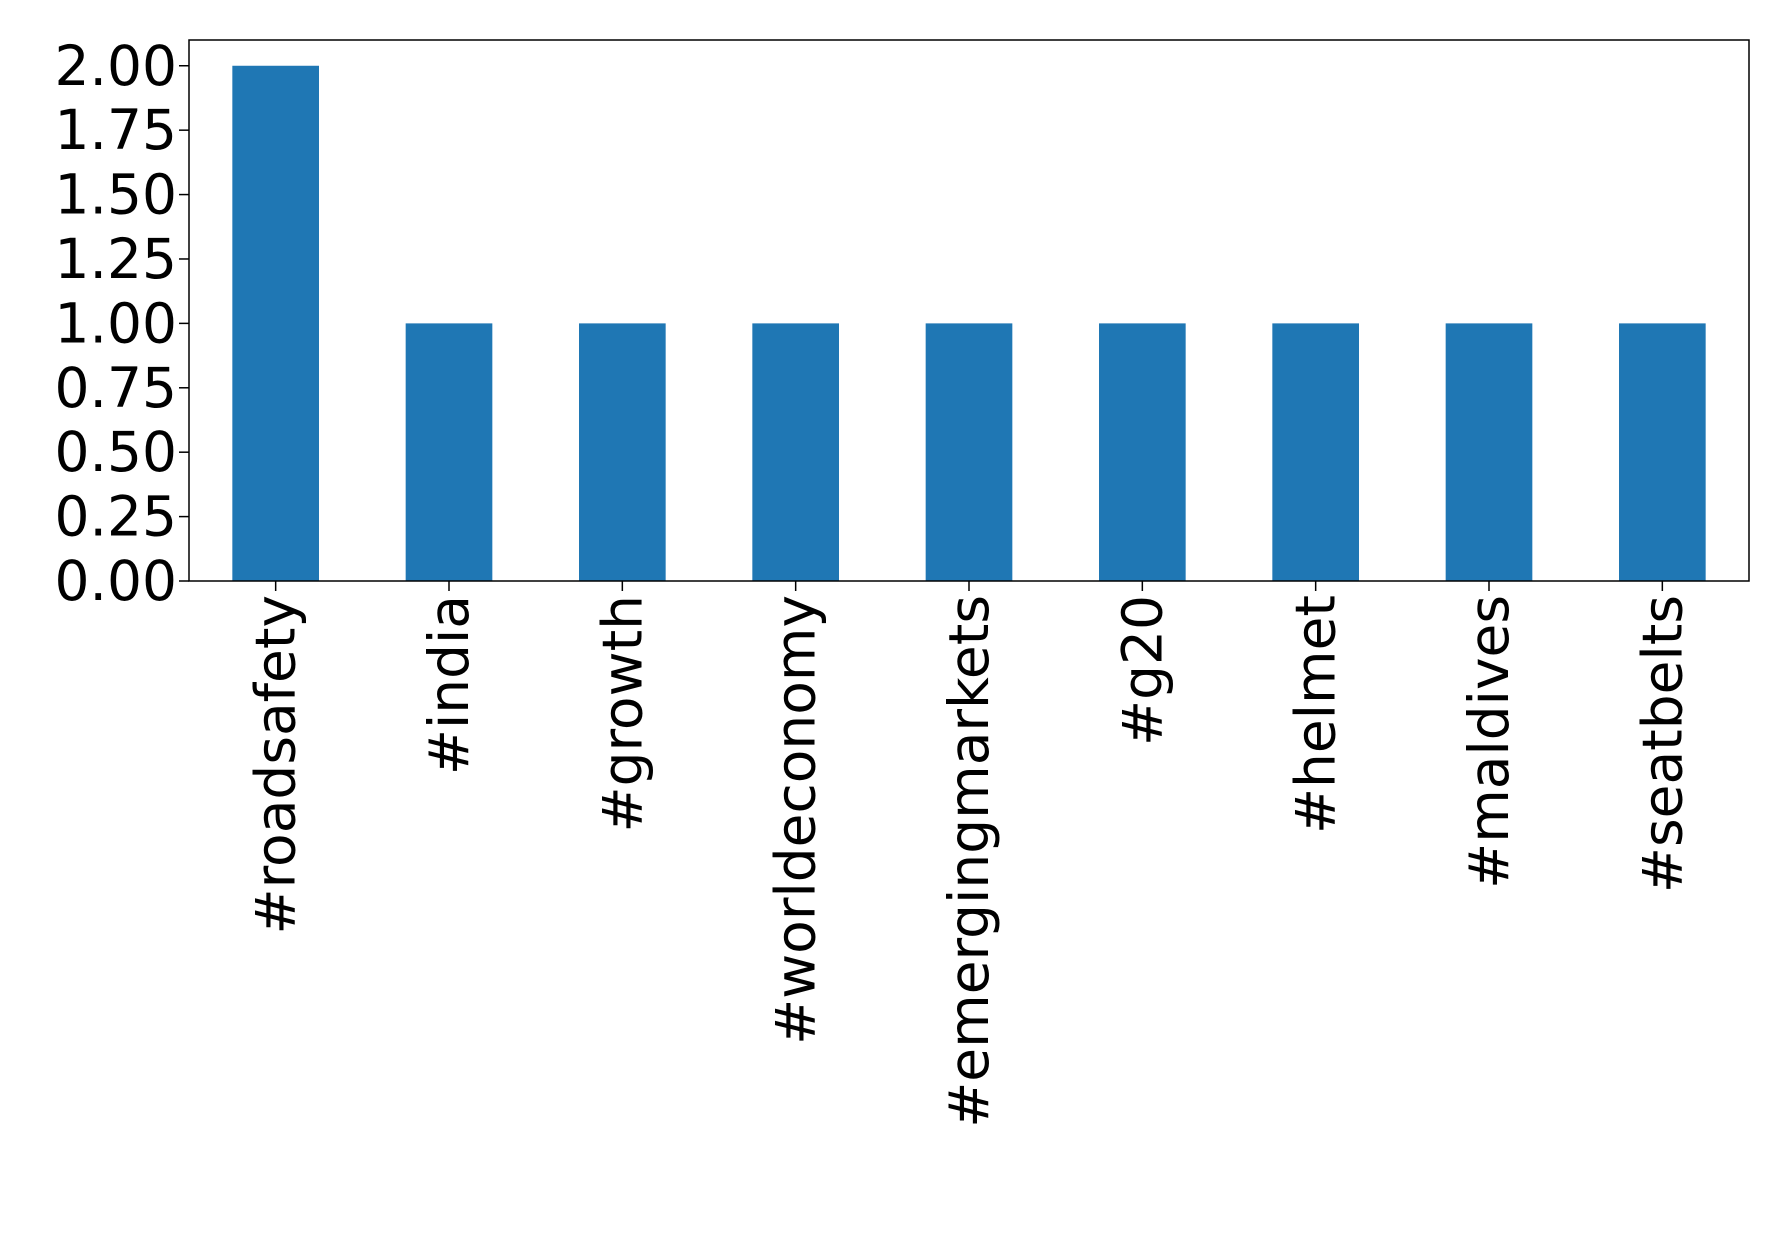  I want to click on x-tick-label: #helmet, so click(1316, 714).